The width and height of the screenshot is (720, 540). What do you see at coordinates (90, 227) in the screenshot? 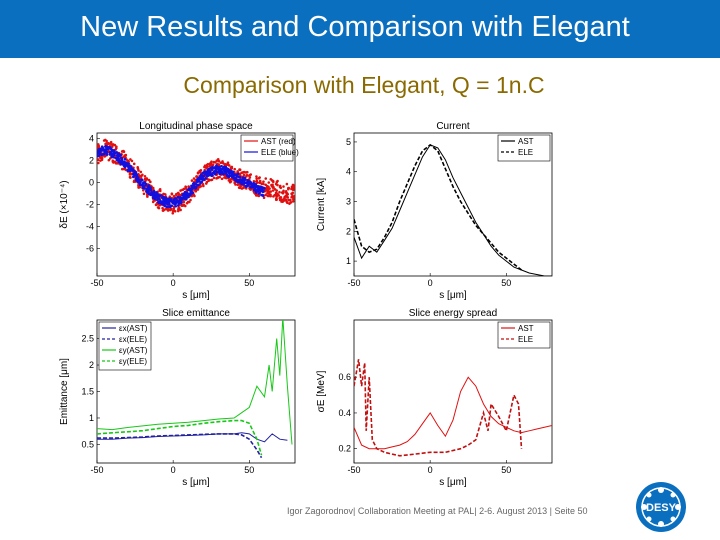
I see `y-tick-label: -4` at bounding box center [90, 227].